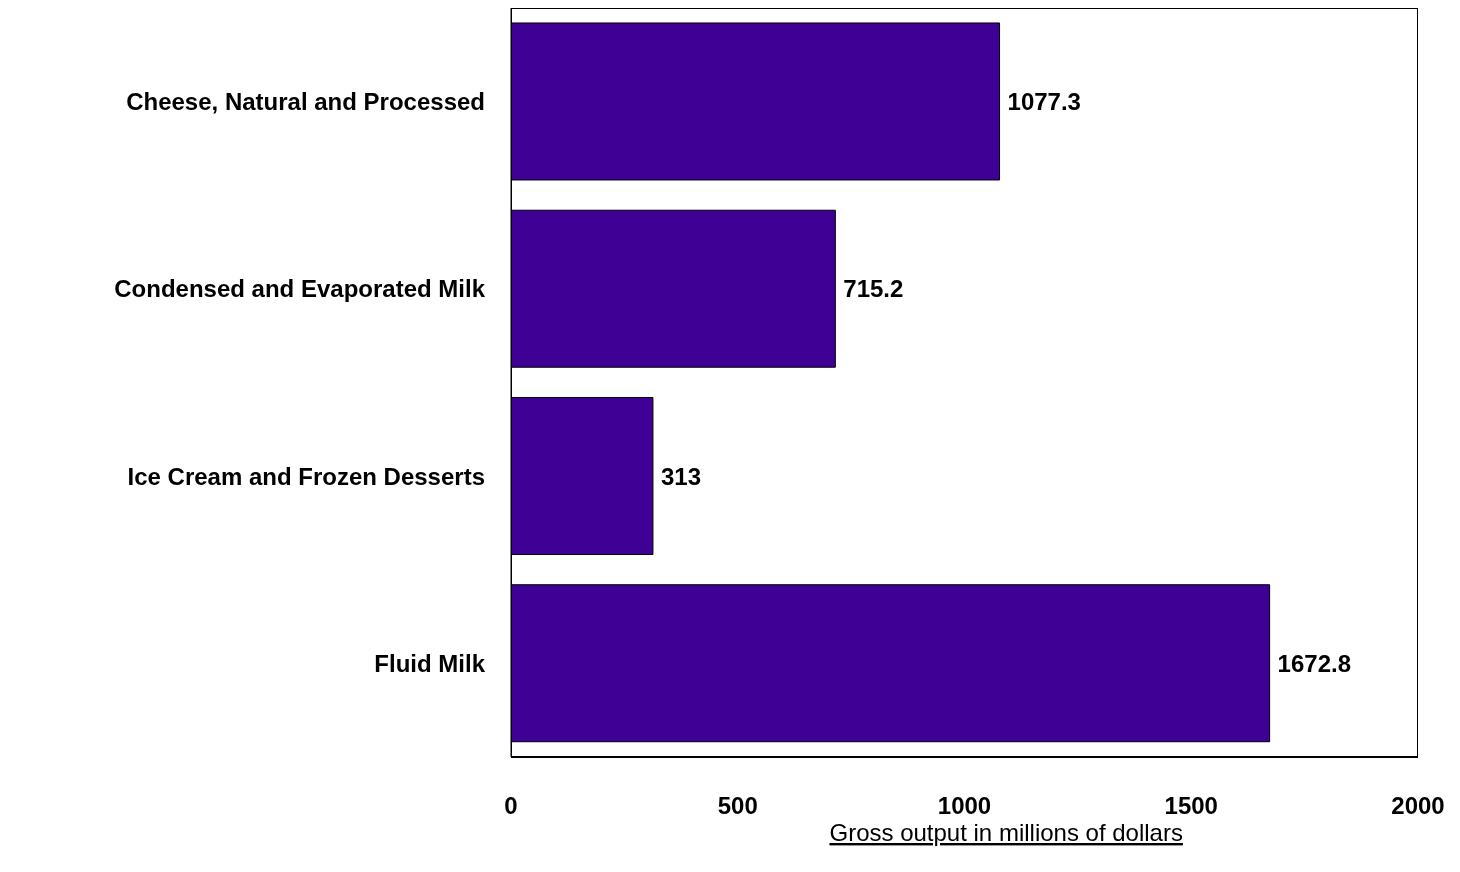 The height and width of the screenshot is (872, 1460). I want to click on data-label: 1672.8, so click(1314, 663).